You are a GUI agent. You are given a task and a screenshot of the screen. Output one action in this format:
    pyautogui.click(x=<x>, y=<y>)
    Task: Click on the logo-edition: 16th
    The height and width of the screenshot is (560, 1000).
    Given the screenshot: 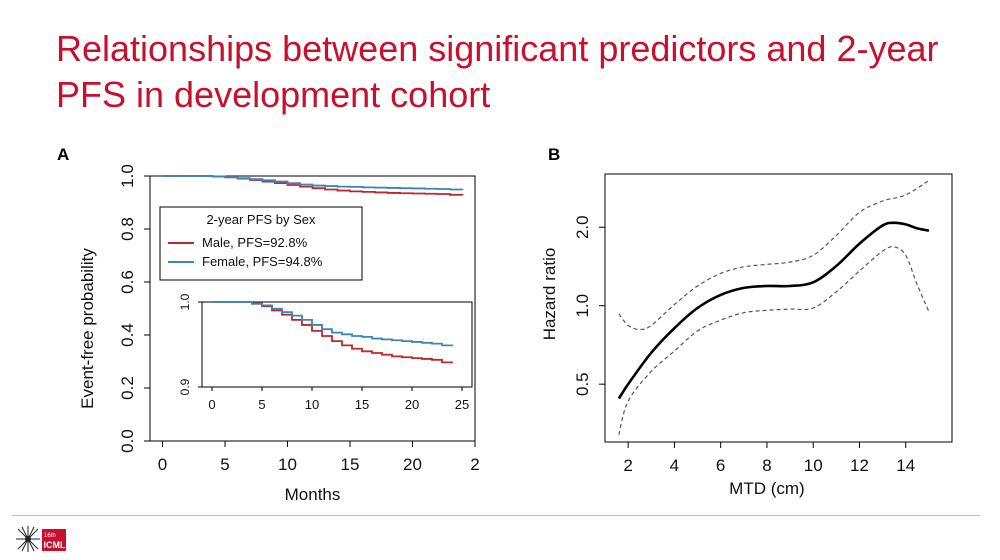 What is the action you would take?
    pyautogui.click(x=50, y=536)
    